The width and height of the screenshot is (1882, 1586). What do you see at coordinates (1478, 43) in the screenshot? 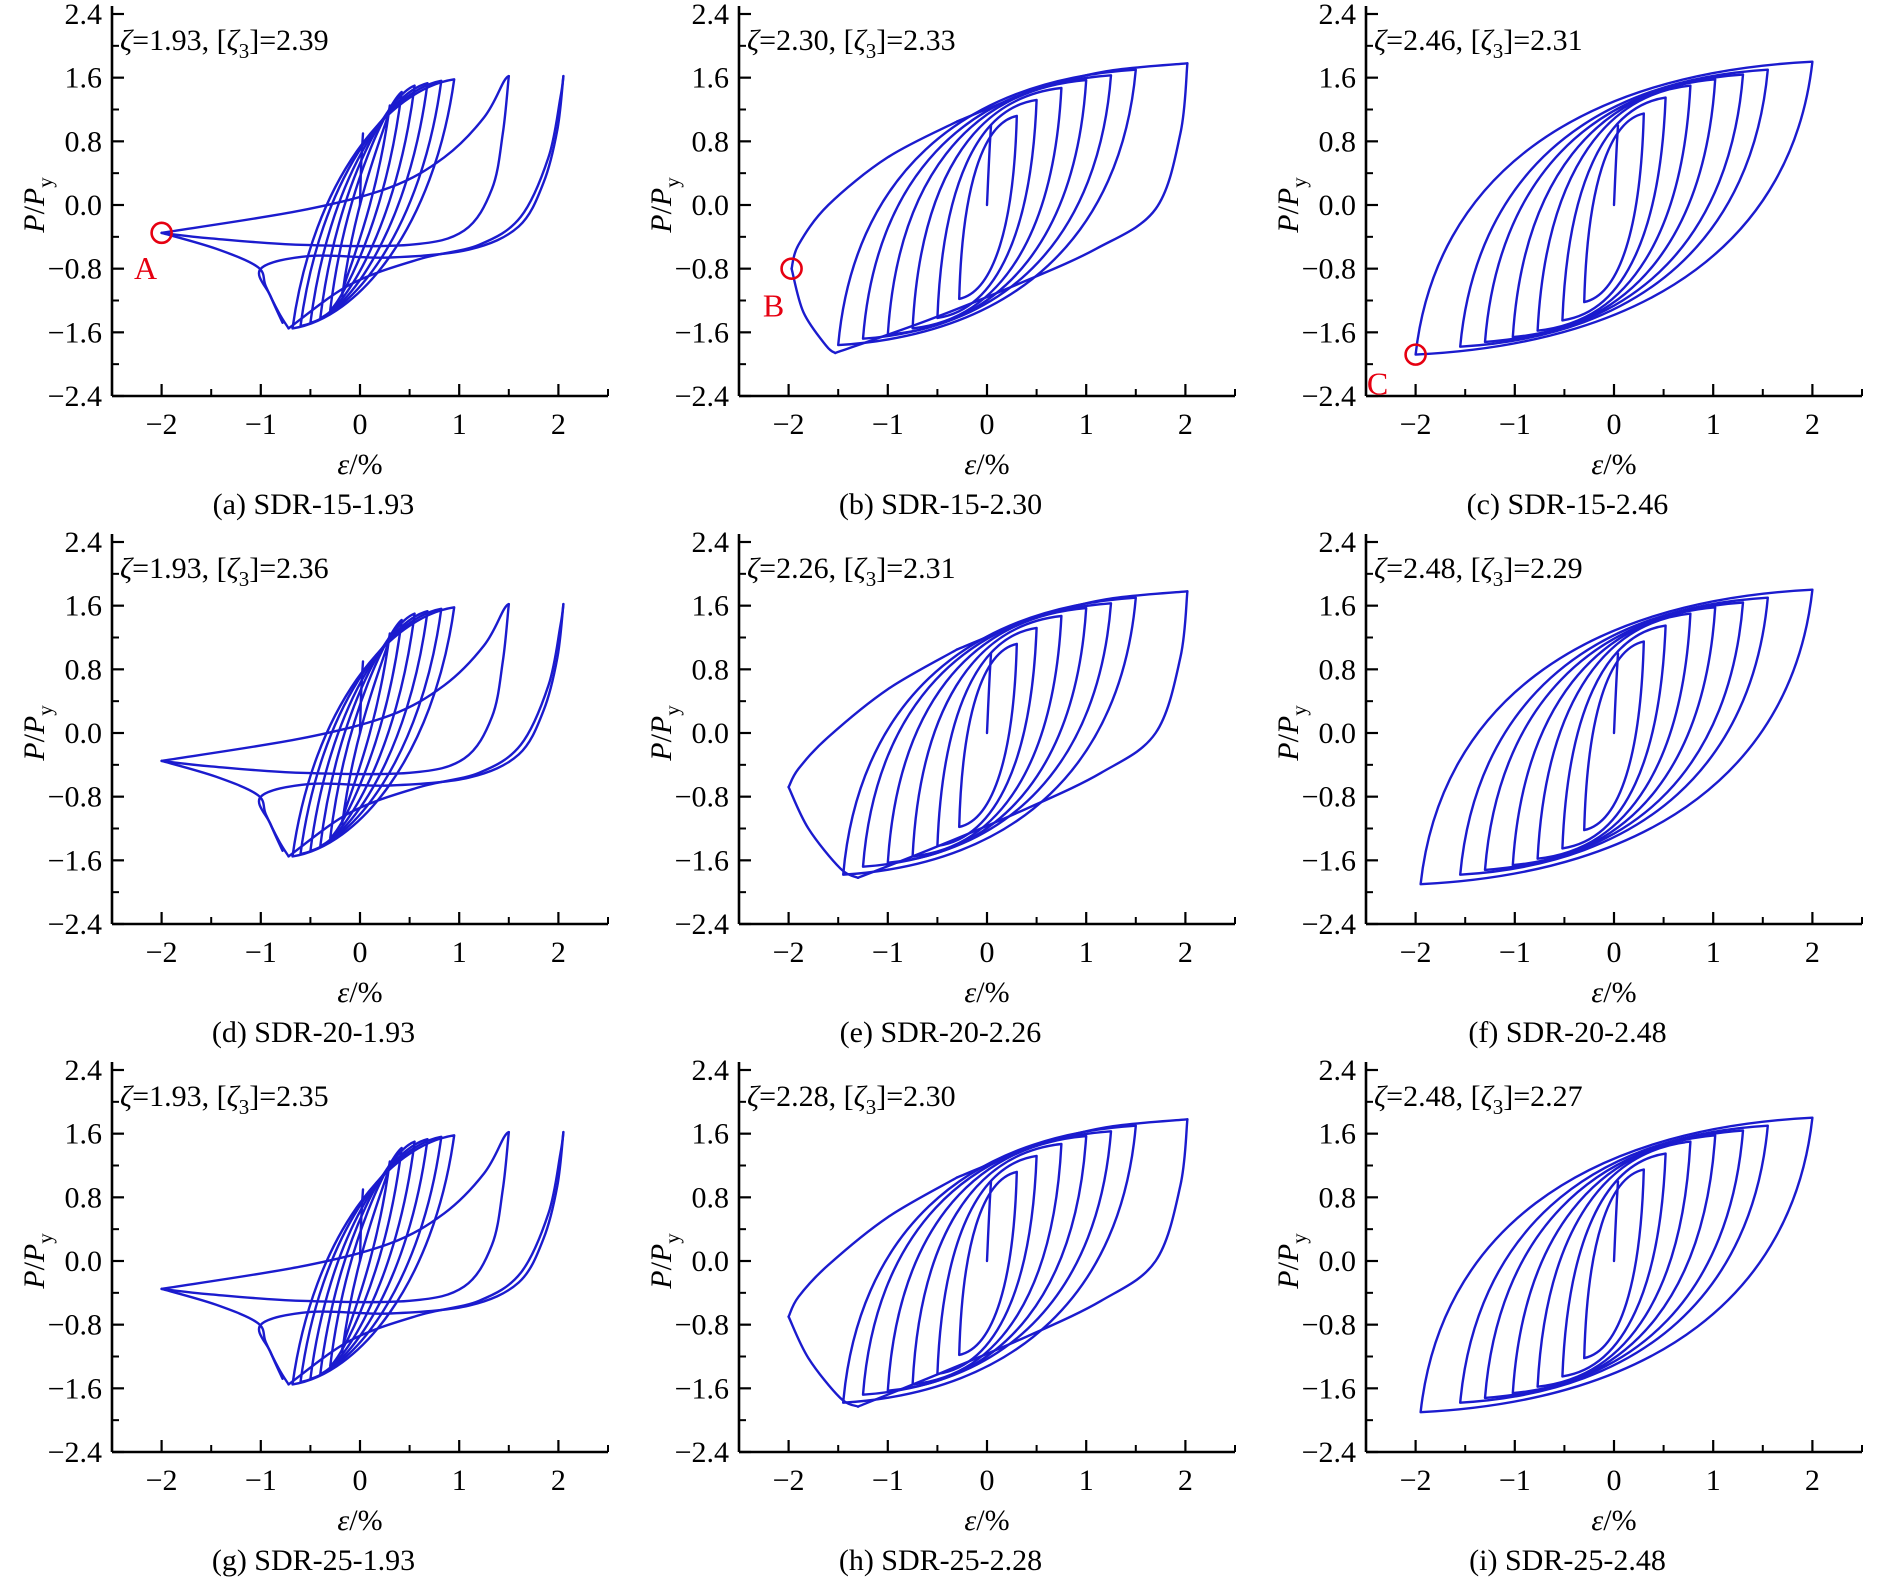
I see `zeta-annotation: ζ=2.46, [ζ3]=2.31` at bounding box center [1478, 43].